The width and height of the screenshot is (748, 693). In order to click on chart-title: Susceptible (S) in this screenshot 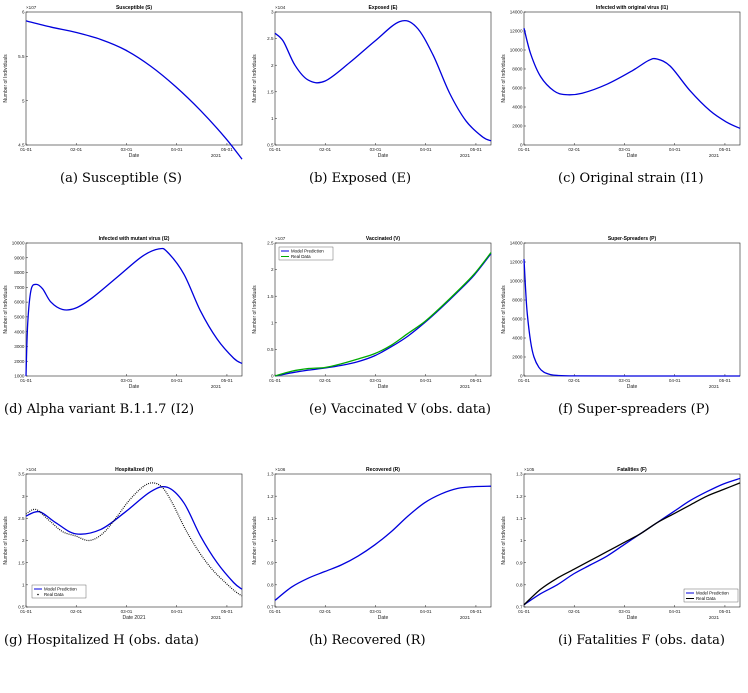, I will do `click(134, 8)`.